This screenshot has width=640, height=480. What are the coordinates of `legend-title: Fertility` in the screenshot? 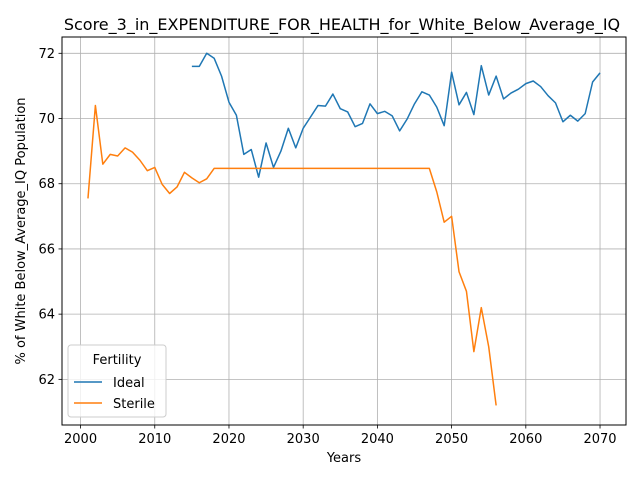 It's located at (117, 360).